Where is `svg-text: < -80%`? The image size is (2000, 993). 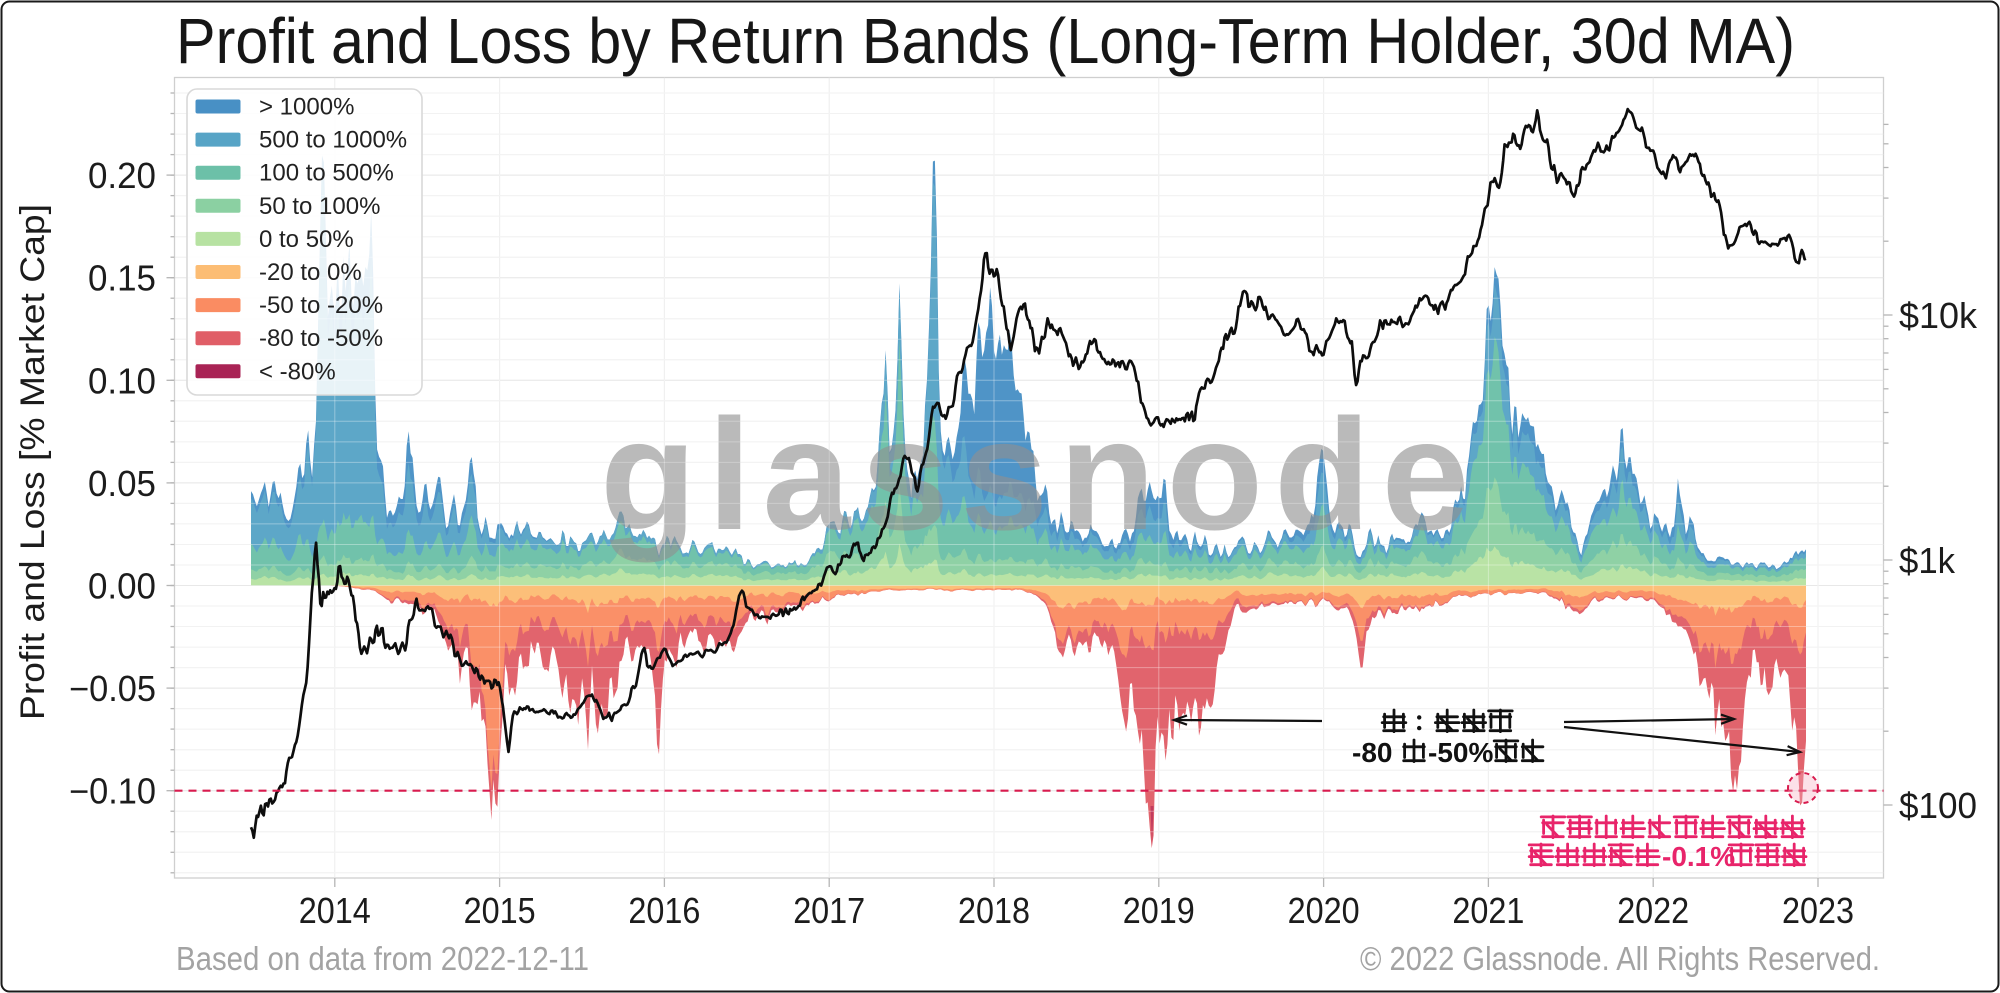
svg-text: < -80% is located at coordinates (297, 371).